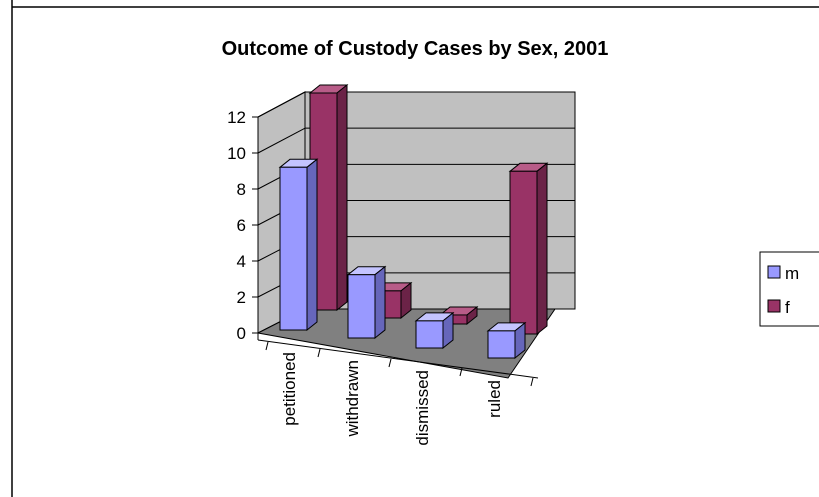 This screenshot has height=497, width=819. Describe the element at coordinates (241, 189) in the screenshot. I see `y-tick-label: 8` at that location.